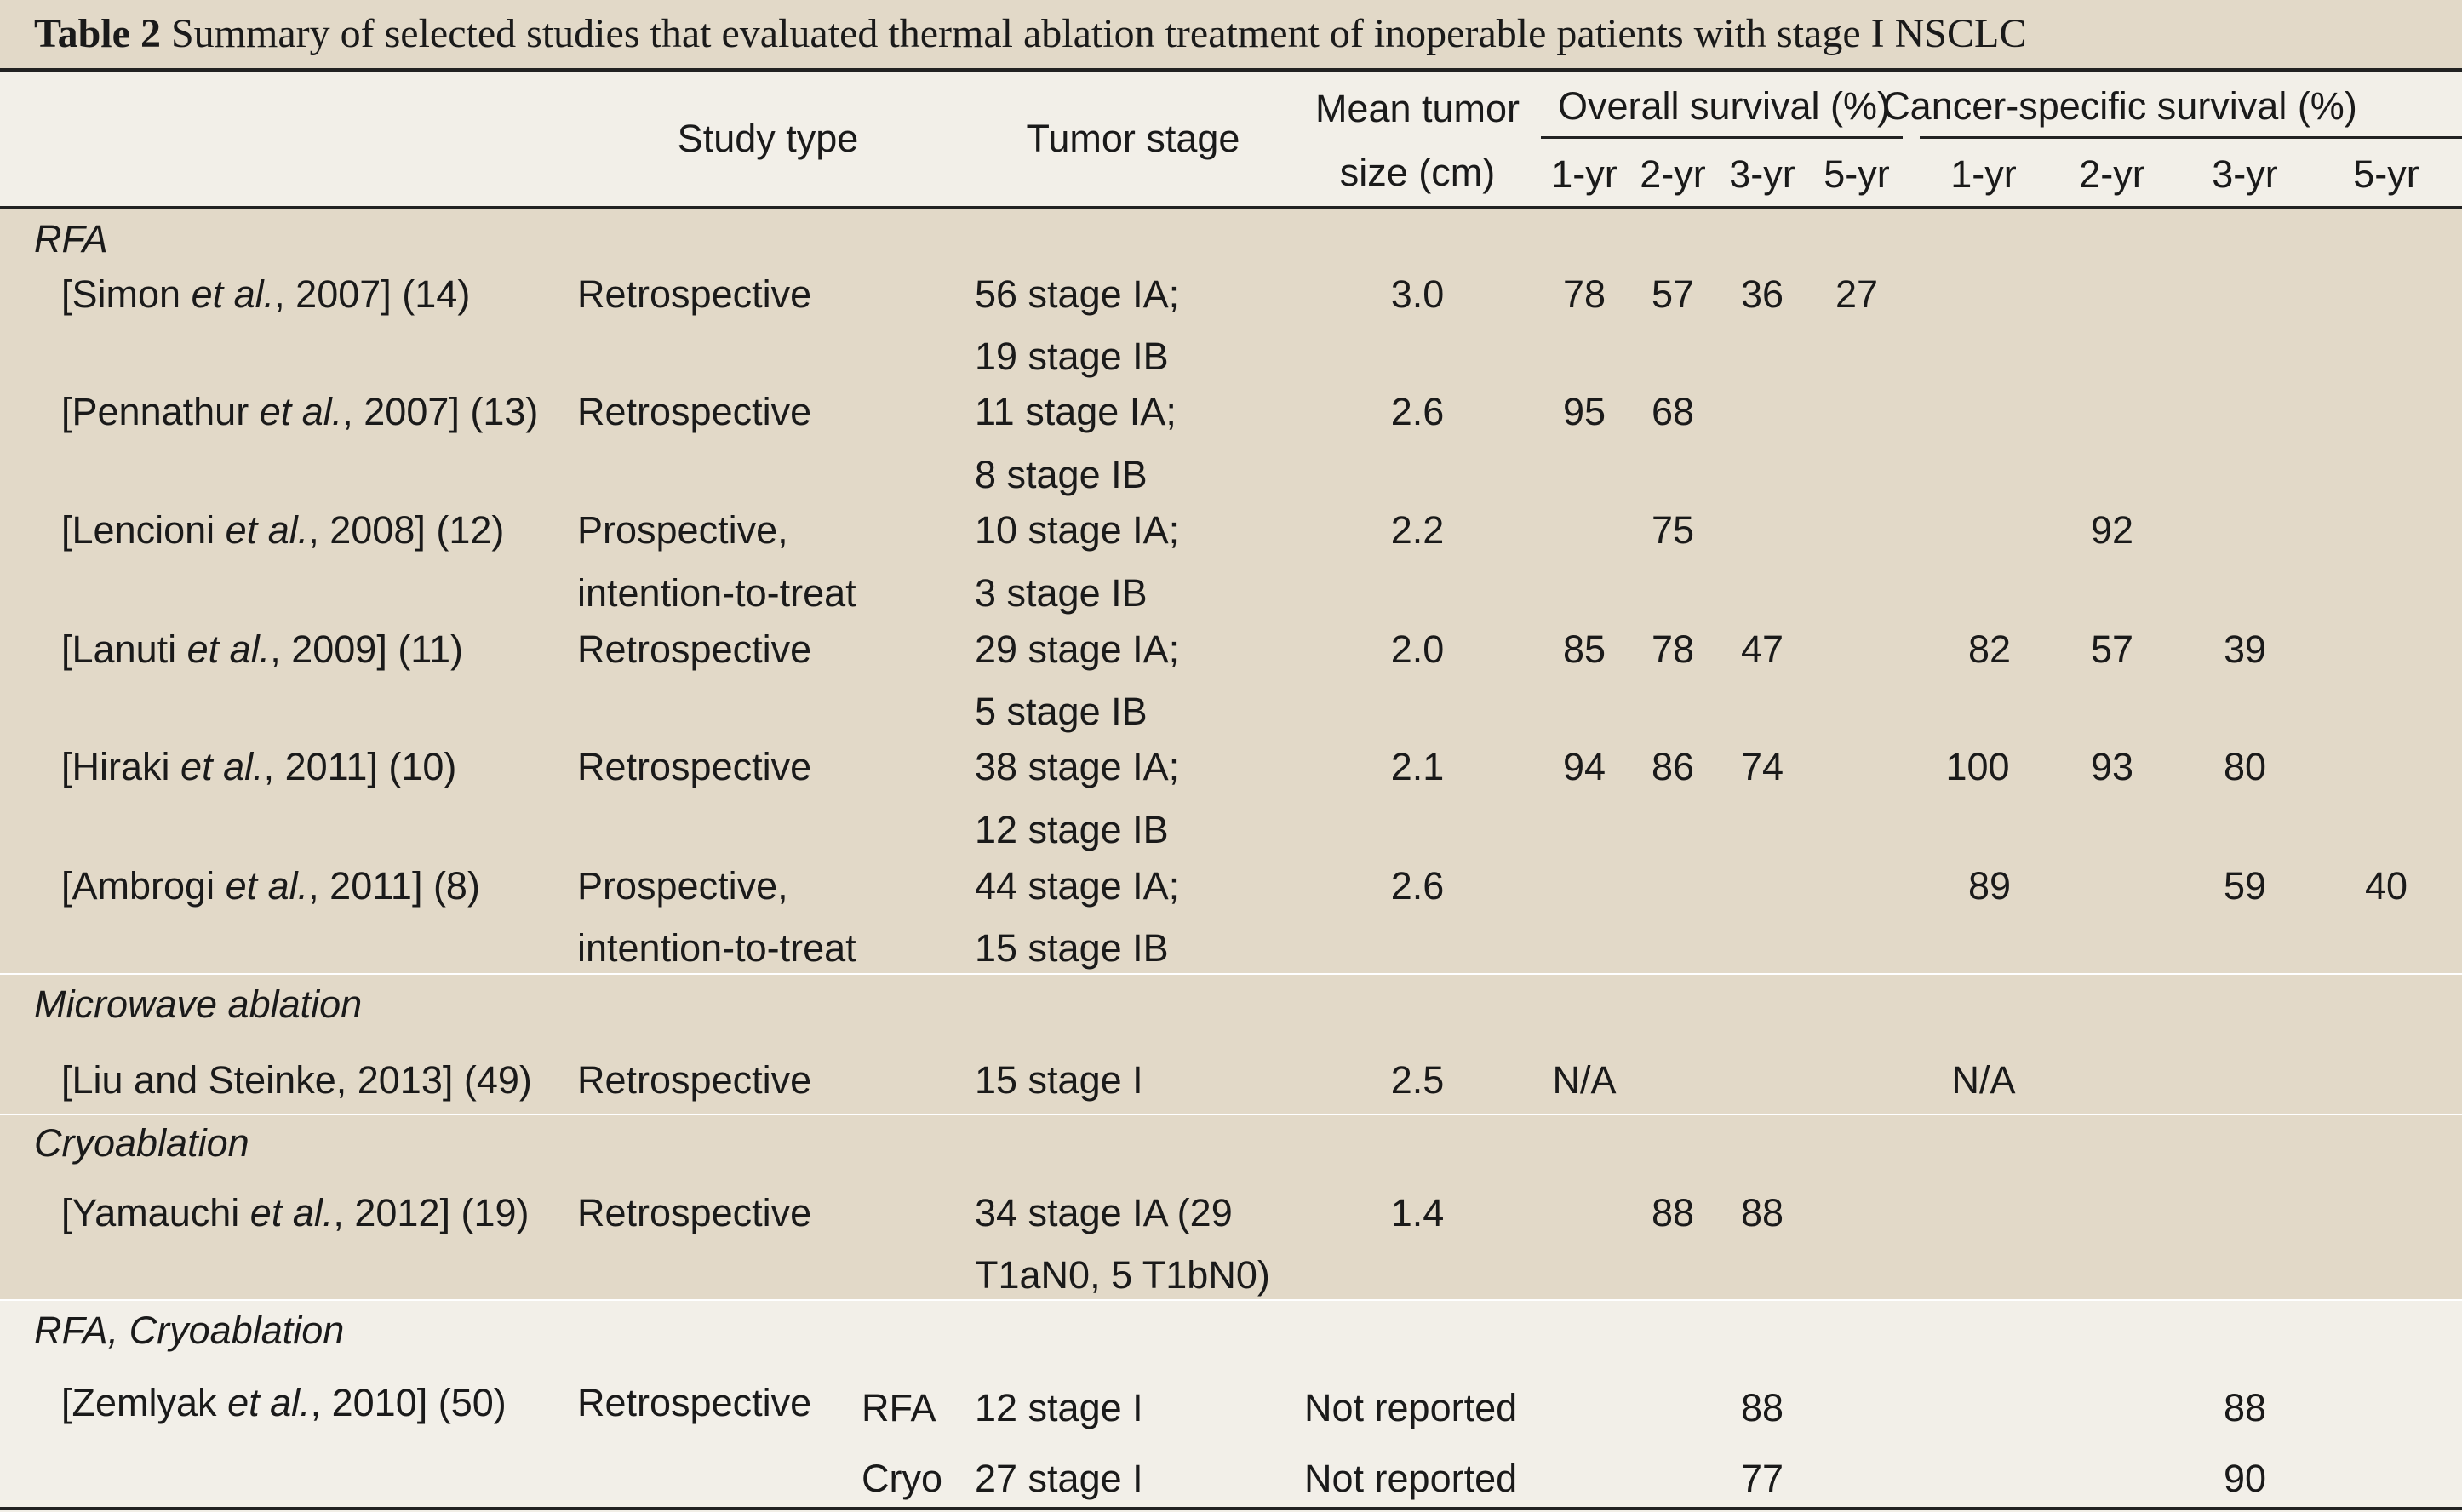  What do you see at coordinates (2191, 137) in the screenshot?
I see `cs-rule` at bounding box center [2191, 137].